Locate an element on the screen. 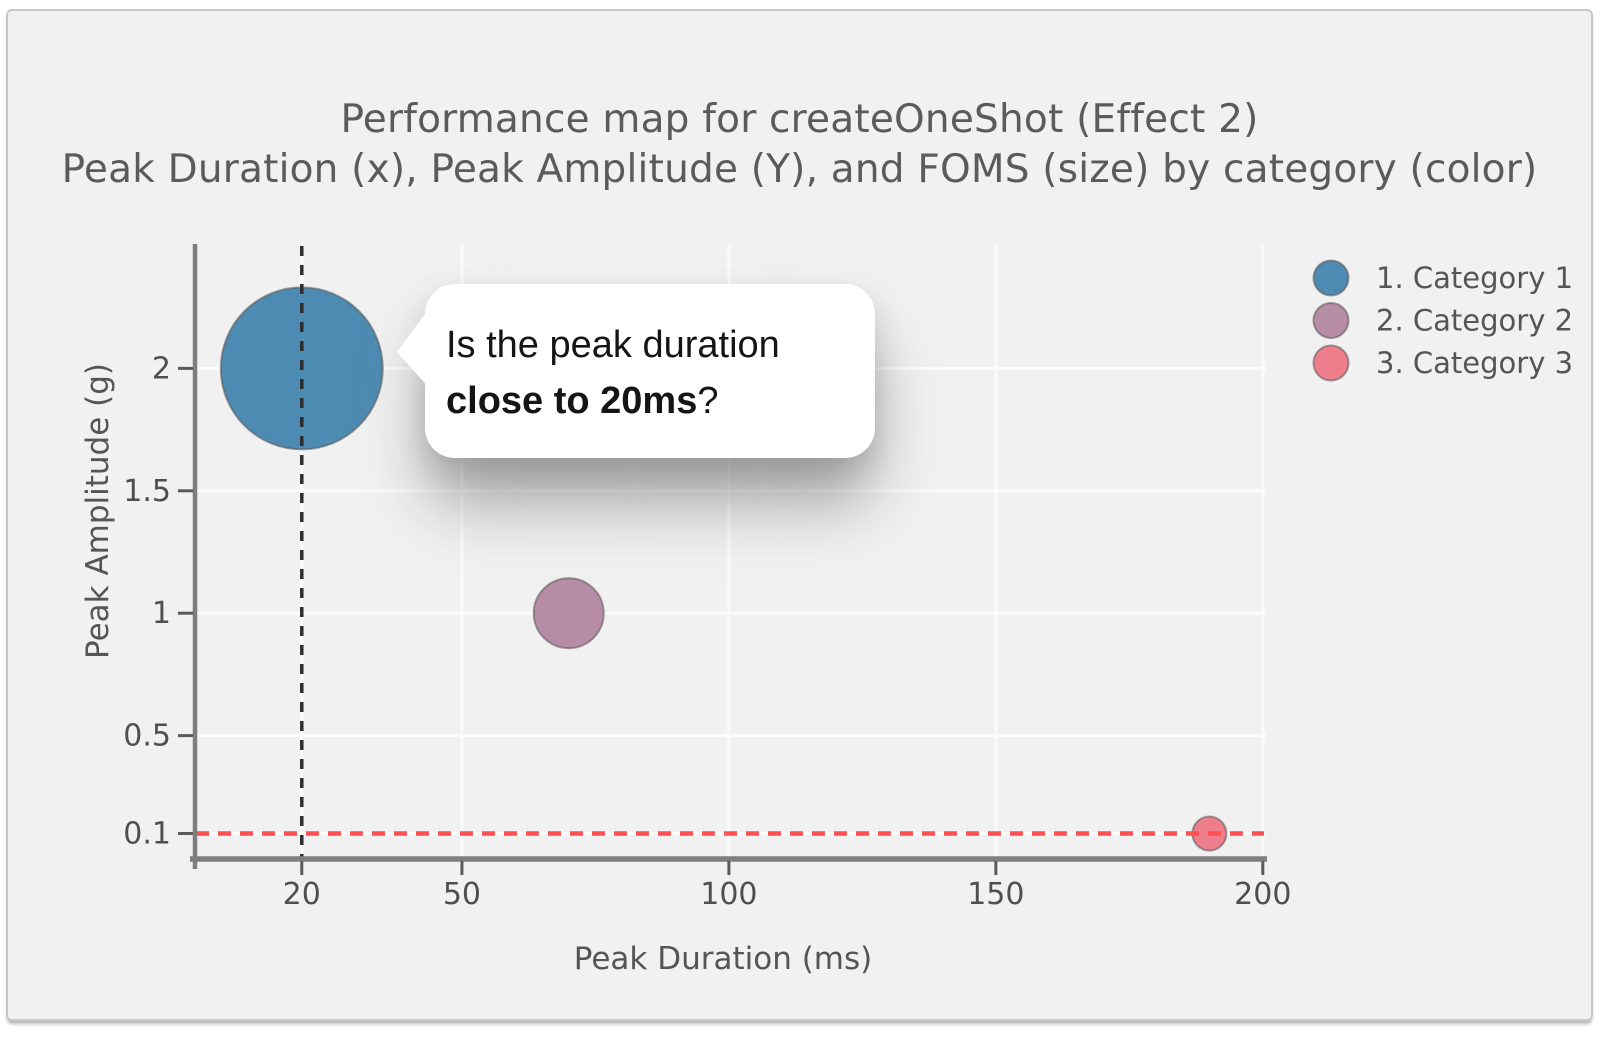  x-tick-label-20: 20 is located at coordinates (302, 894).